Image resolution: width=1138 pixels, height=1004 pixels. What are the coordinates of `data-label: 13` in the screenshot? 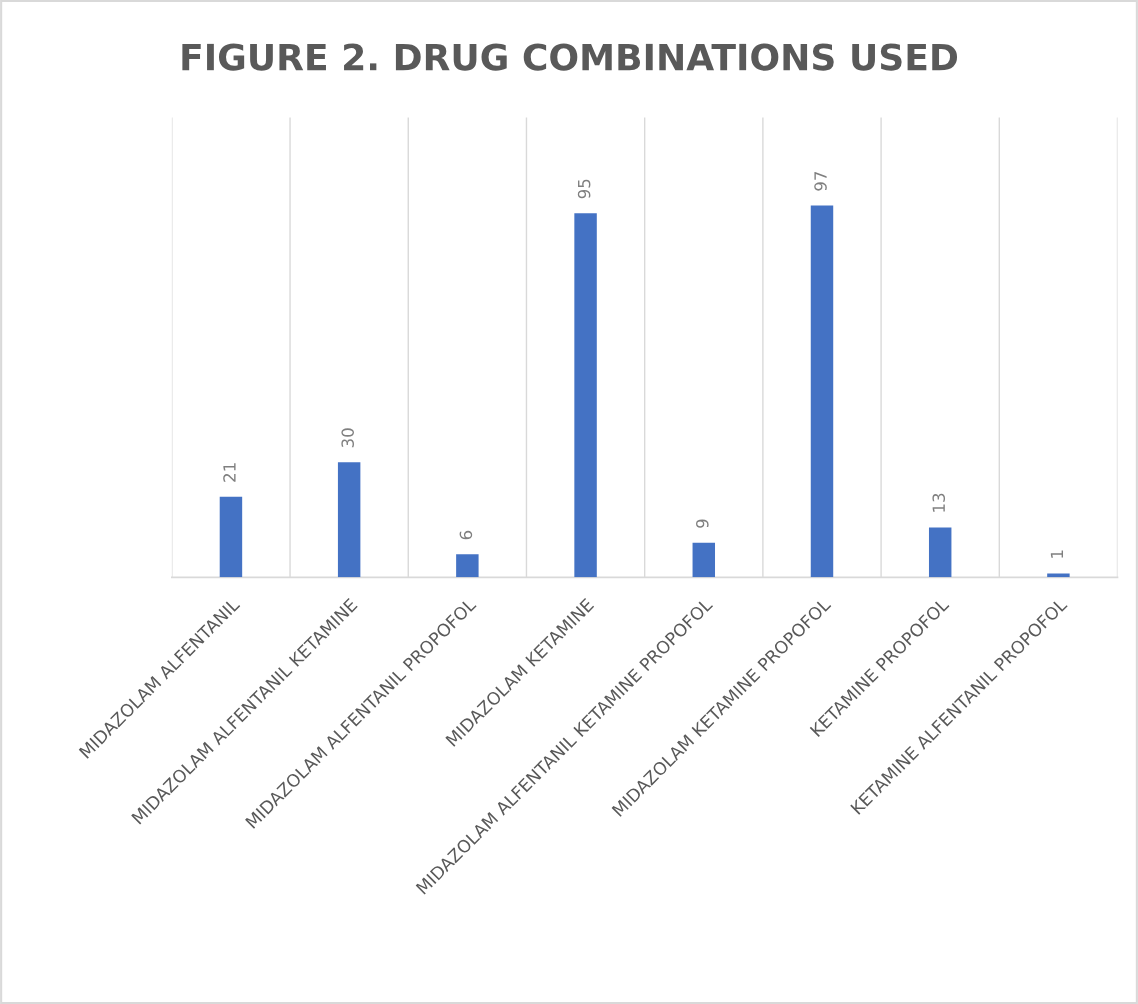 It's located at (939, 502).